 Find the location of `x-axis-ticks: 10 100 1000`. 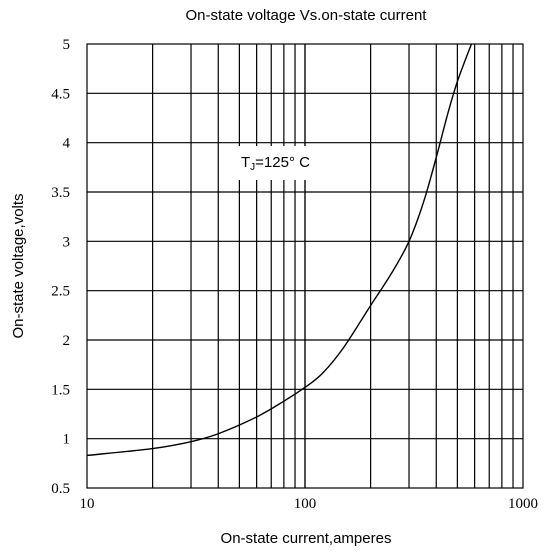

x-axis-ticks: 10 100 1000 is located at coordinates (309, 504).